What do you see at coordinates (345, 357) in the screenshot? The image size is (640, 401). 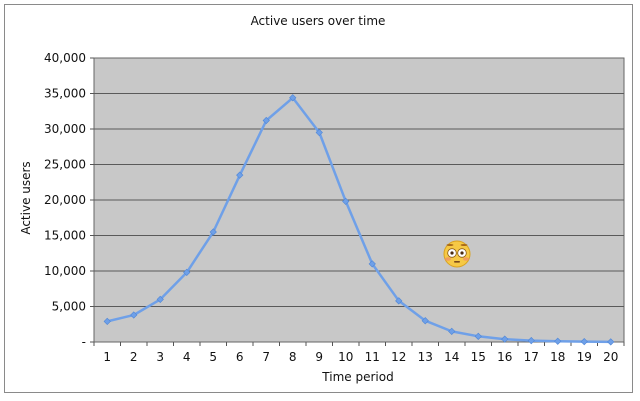 I see `x-tick-label: 10` at bounding box center [345, 357].